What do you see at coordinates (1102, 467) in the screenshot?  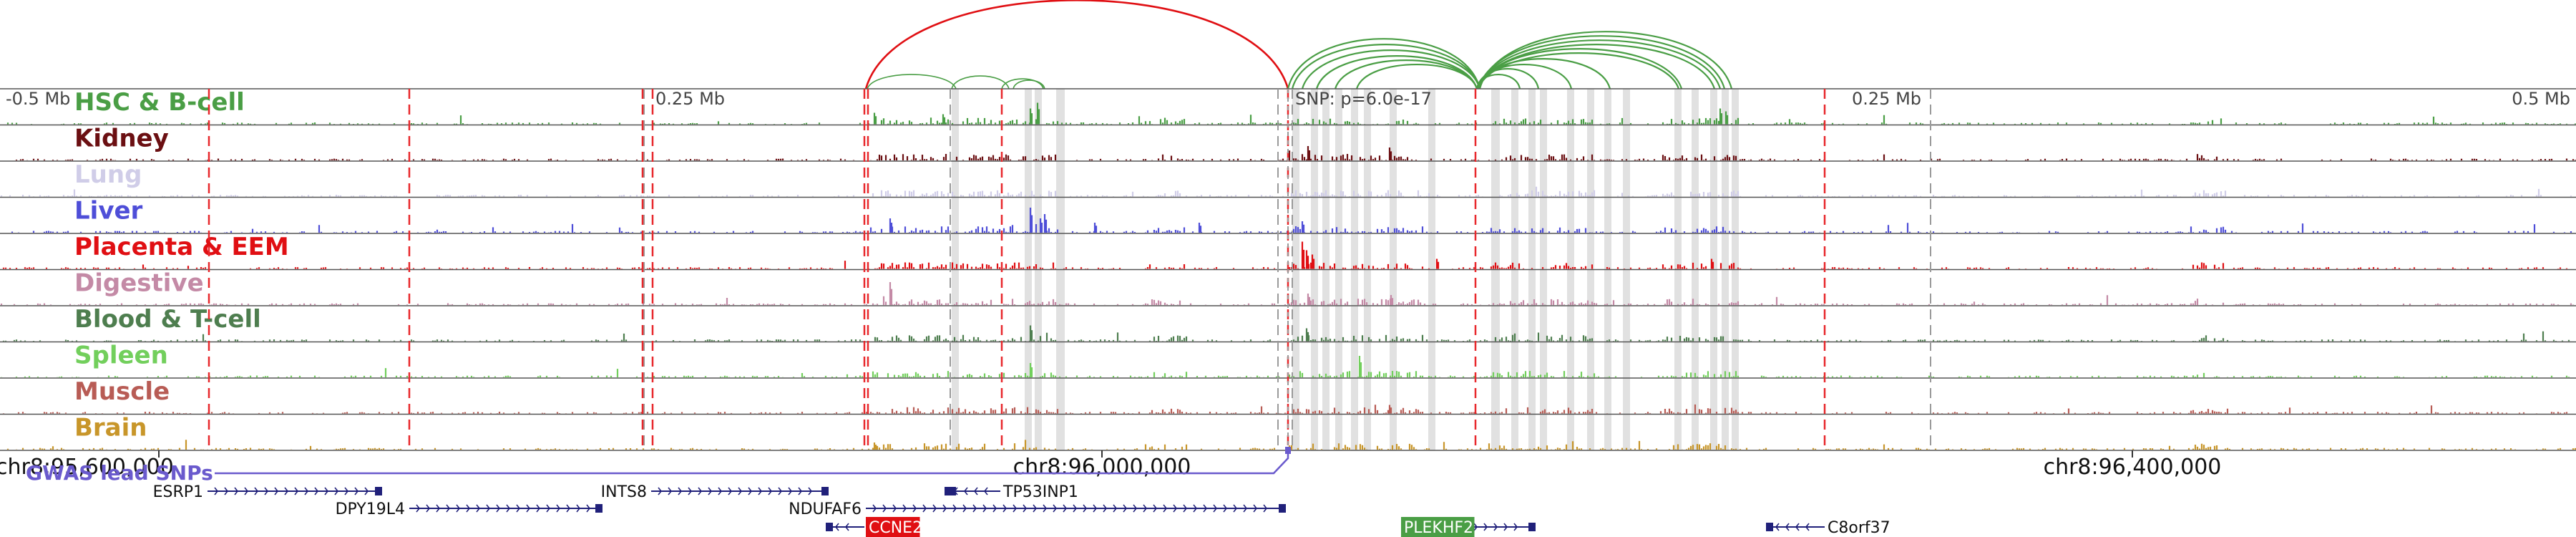 I see `axis-tick-label: chr8:96,000,000` at bounding box center [1102, 467].